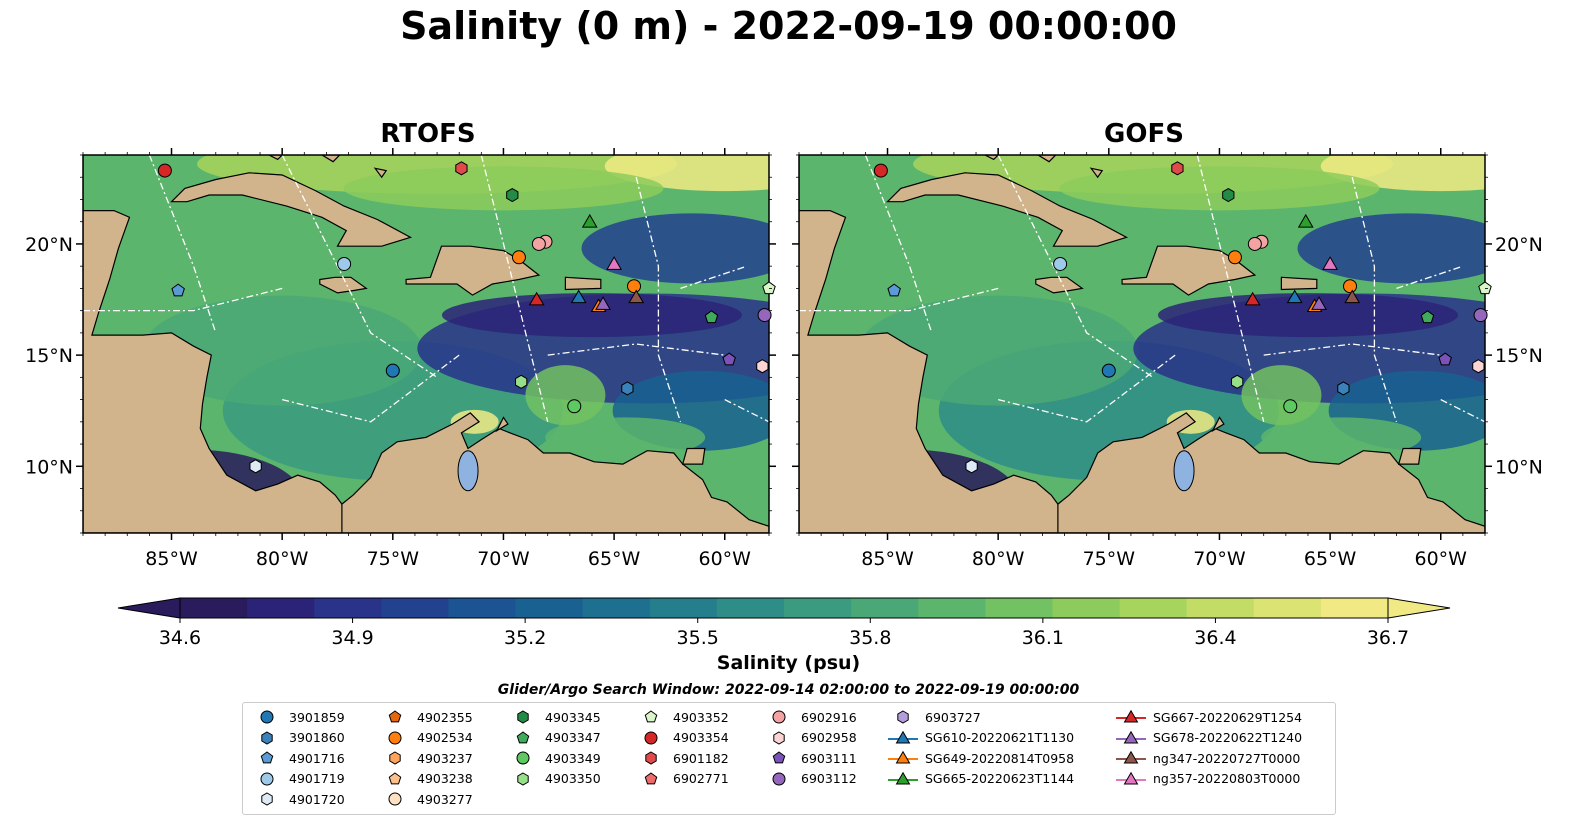 The height and width of the screenshot is (827, 1577). I want to click on legend-item: 4903352, so click(682, 717).